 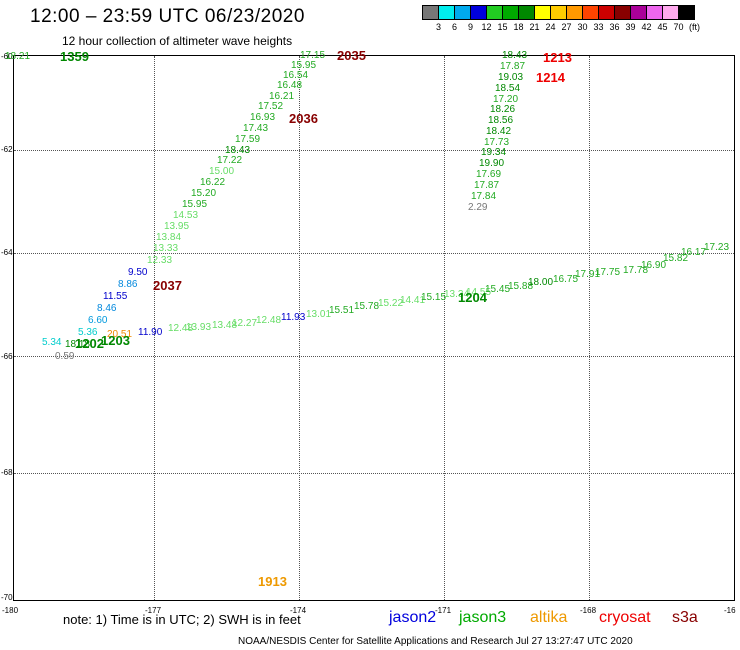 I want to click on legend-label: 70, so click(x=678, y=27).